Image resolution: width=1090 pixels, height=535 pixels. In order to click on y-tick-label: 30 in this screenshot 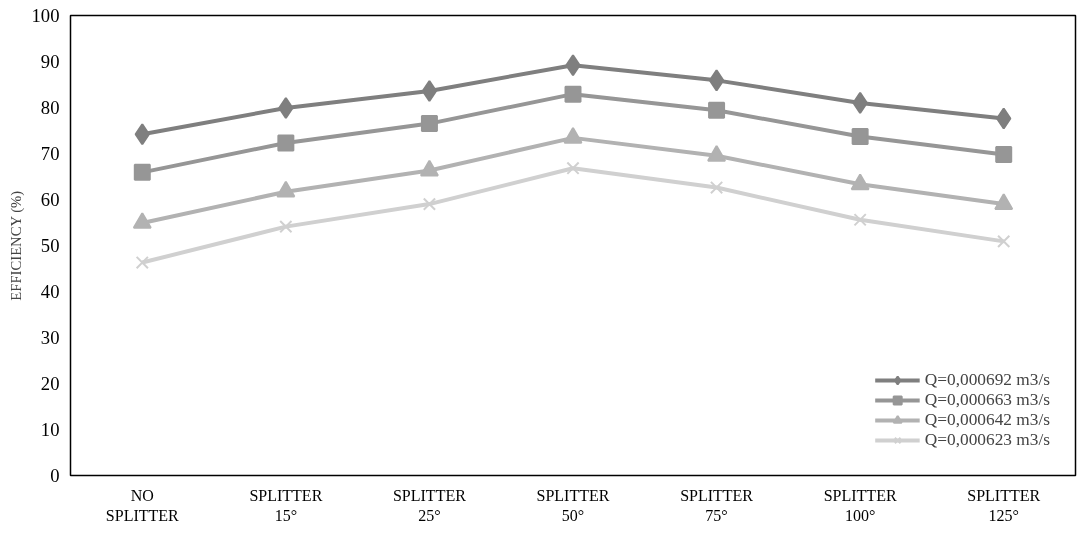, I will do `click(50, 337)`.